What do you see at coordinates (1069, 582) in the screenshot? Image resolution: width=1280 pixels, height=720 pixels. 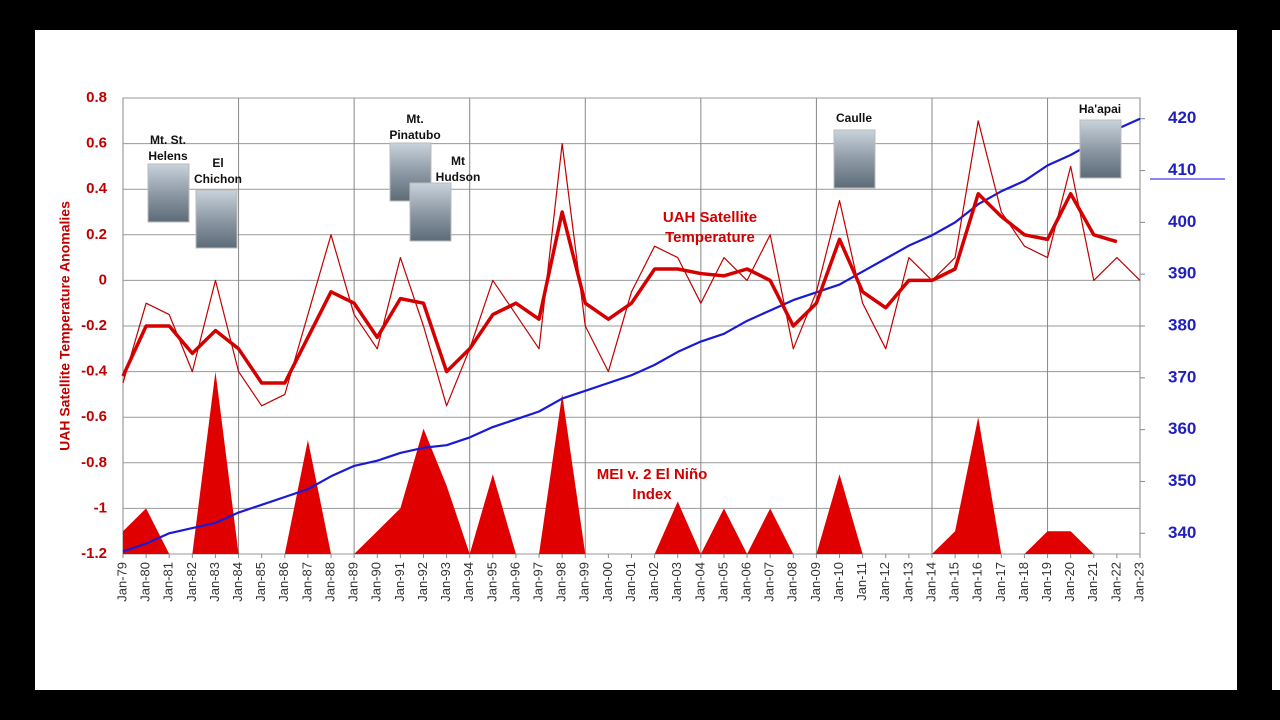 I see `x-tick-label: Jan-20` at bounding box center [1069, 582].